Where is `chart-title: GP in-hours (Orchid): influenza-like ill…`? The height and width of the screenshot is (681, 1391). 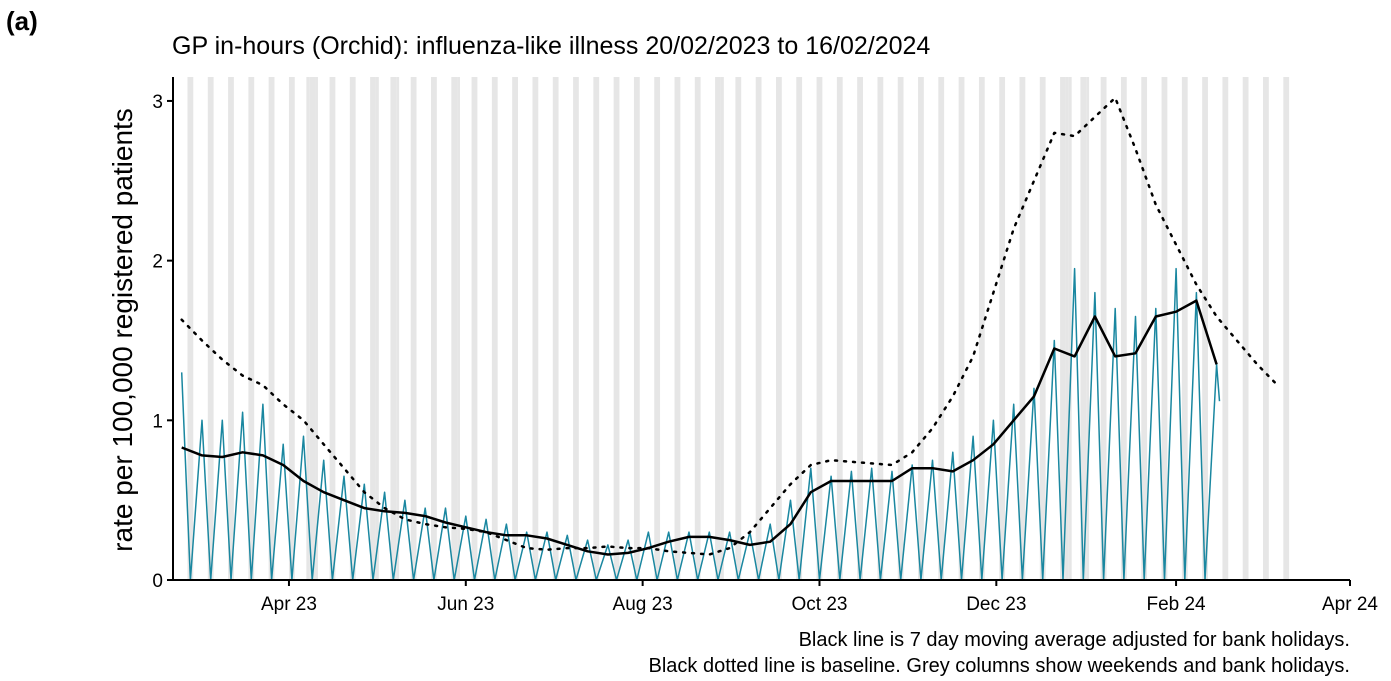
chart-title: GP in-hours (Orchid): influenza-like ill… is located at coordinates (551, 46).